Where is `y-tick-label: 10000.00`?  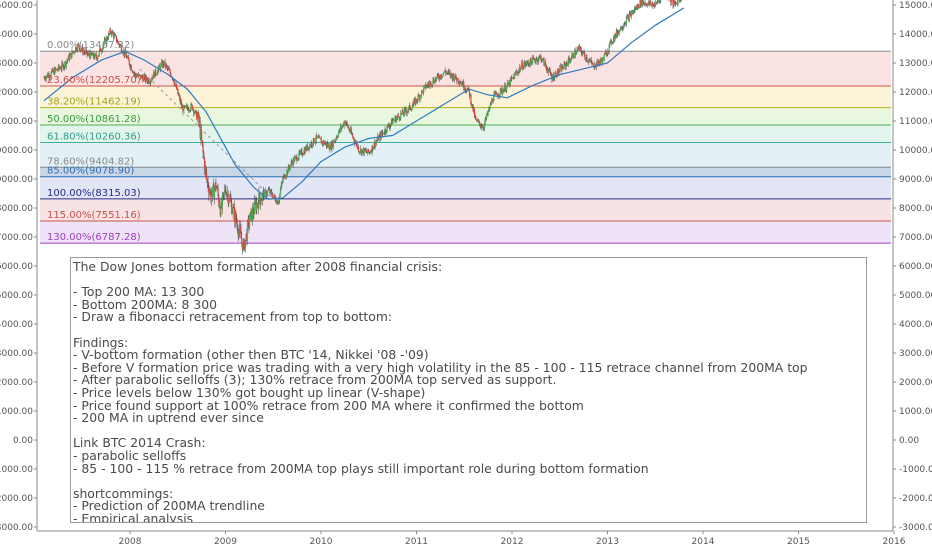 y-tick-label: 10000.00 is located at coordinates (16, 151).